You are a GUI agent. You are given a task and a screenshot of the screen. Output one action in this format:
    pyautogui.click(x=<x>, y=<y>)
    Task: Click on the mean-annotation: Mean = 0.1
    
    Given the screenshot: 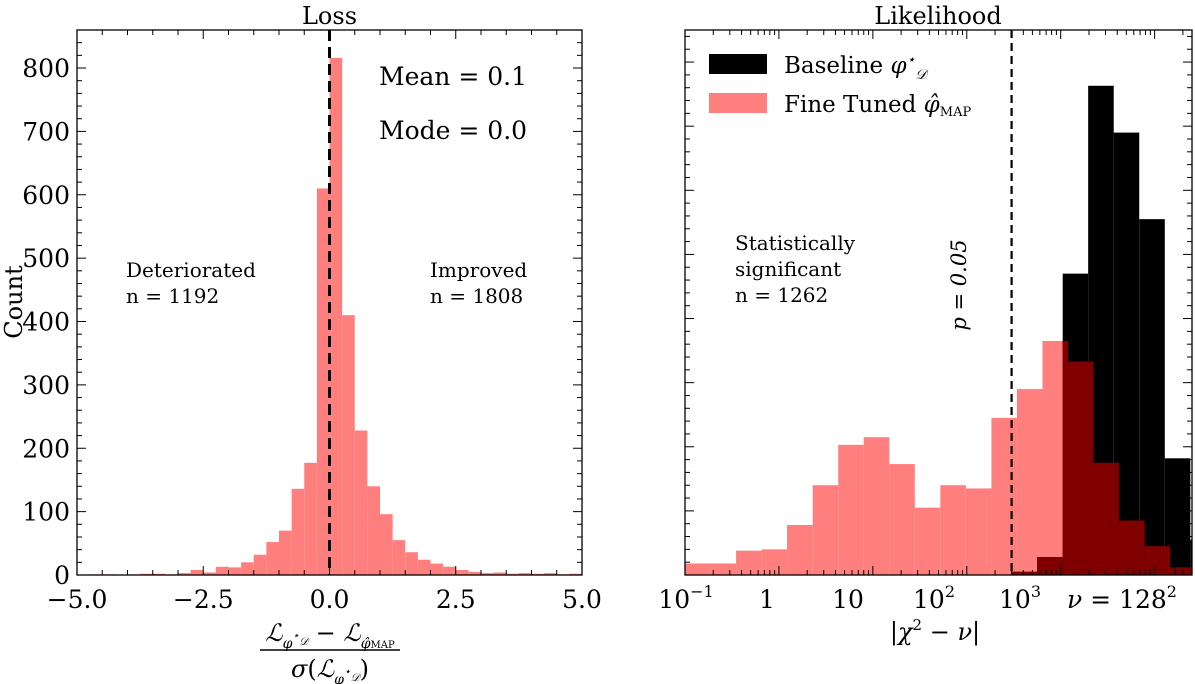 What is the action you would take?
    pyautogui.click(x=453, y=76)
    